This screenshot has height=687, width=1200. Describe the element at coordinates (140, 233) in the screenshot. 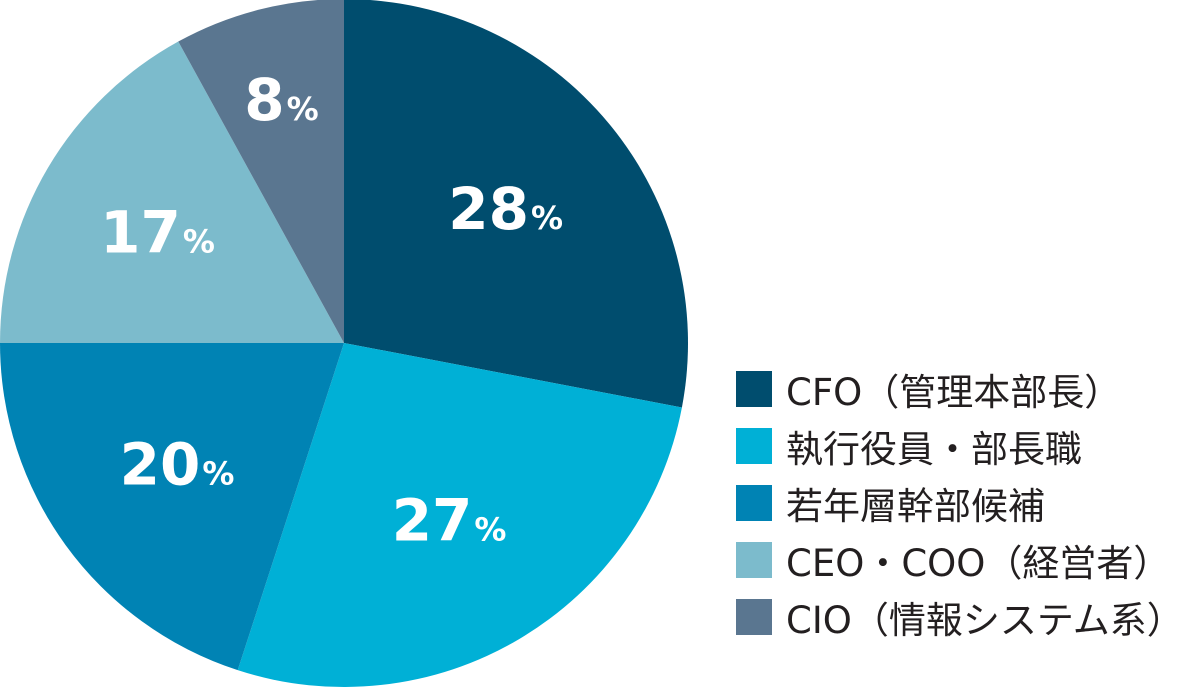

I see `data-label-value: 17` at that location.